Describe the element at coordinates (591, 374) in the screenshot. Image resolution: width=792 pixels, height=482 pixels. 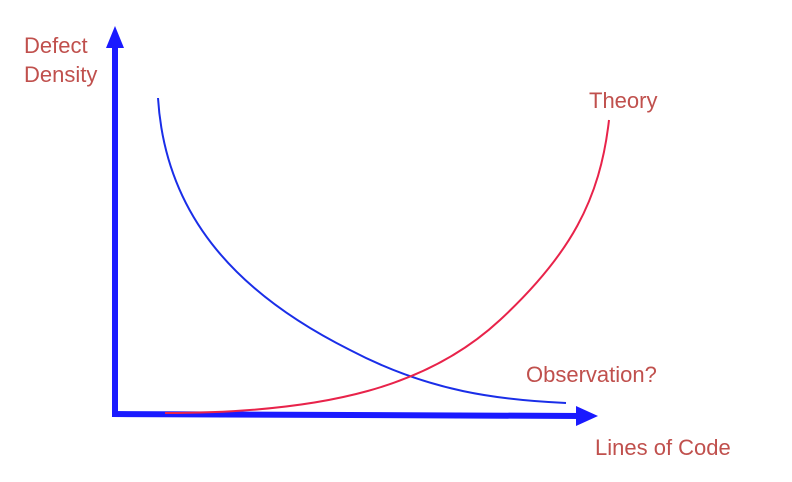
I see `observation-curve-label: Observation?` at that location.